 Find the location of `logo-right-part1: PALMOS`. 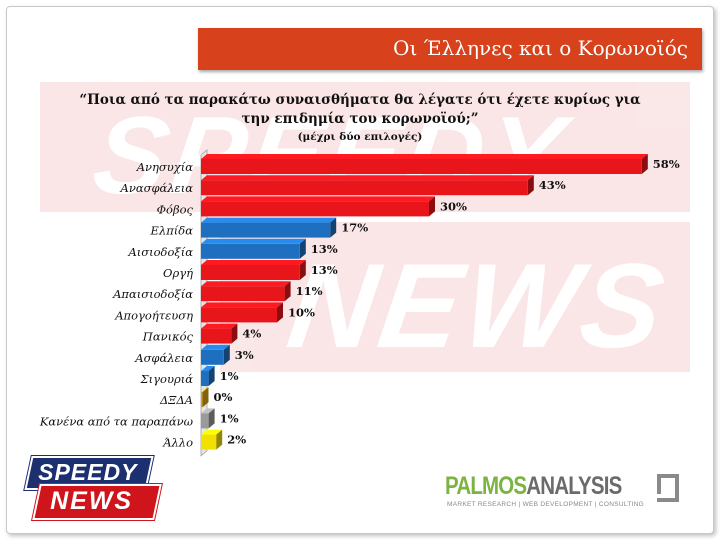

logo-right-part1: PALMOS is located at coordinates (486, 486).